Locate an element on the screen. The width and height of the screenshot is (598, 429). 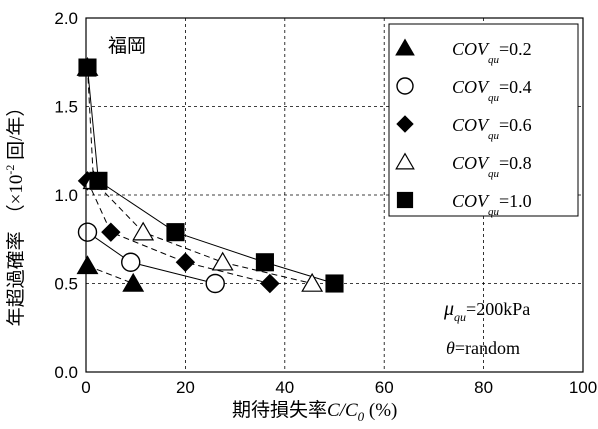
x-tick-label: 60 is located at coordinates (384, 387).